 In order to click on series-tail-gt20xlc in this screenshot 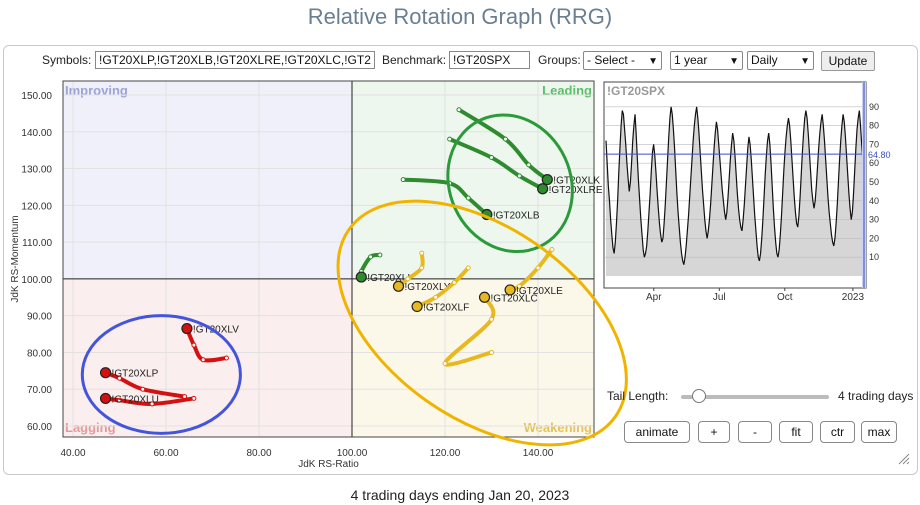, I will do `click(469, 331)`.